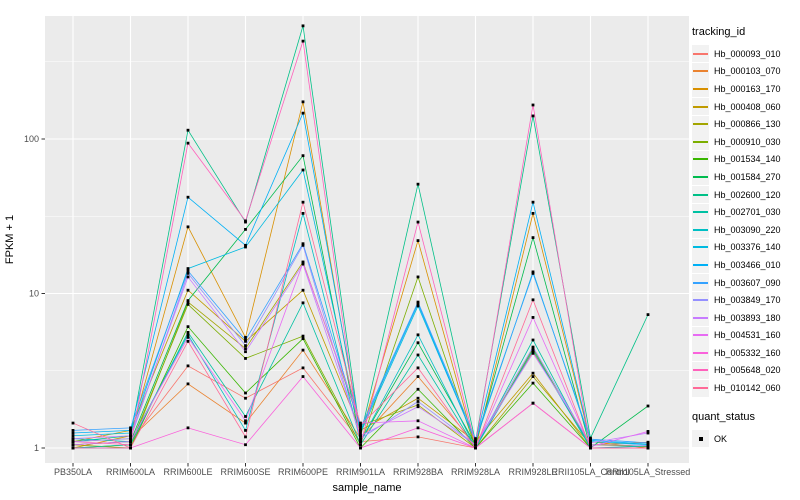 The width and height of the screenshot is (800, 500). I want to click on legend-item-Hb_000163_170: Hb_000163_170, so click(745, 89).